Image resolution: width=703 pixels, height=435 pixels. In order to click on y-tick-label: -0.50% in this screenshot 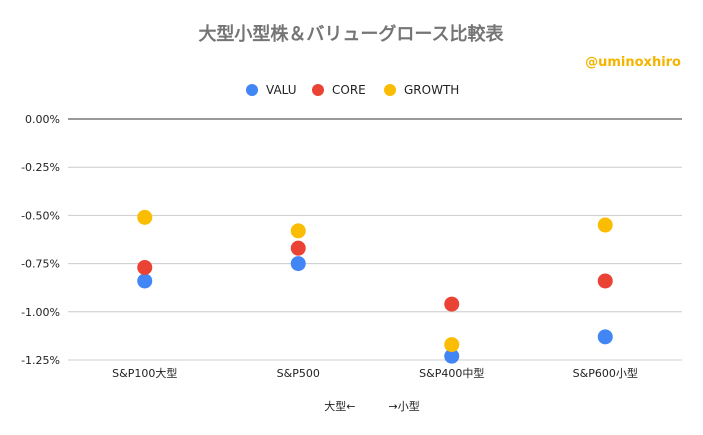, I will do `click(40, 215)`.